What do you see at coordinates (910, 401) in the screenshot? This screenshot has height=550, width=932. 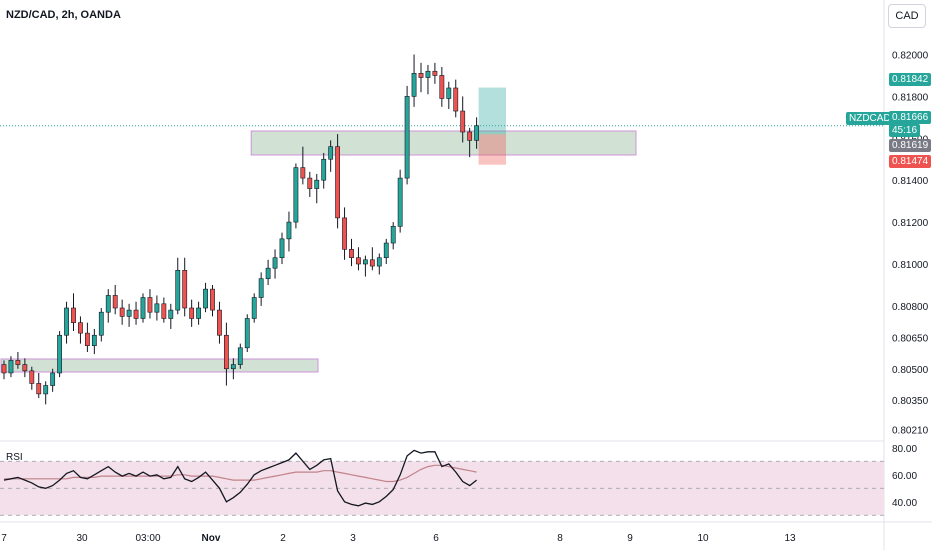 I see `price-tick-label: 0.80350` at bounding box center [910, 401].